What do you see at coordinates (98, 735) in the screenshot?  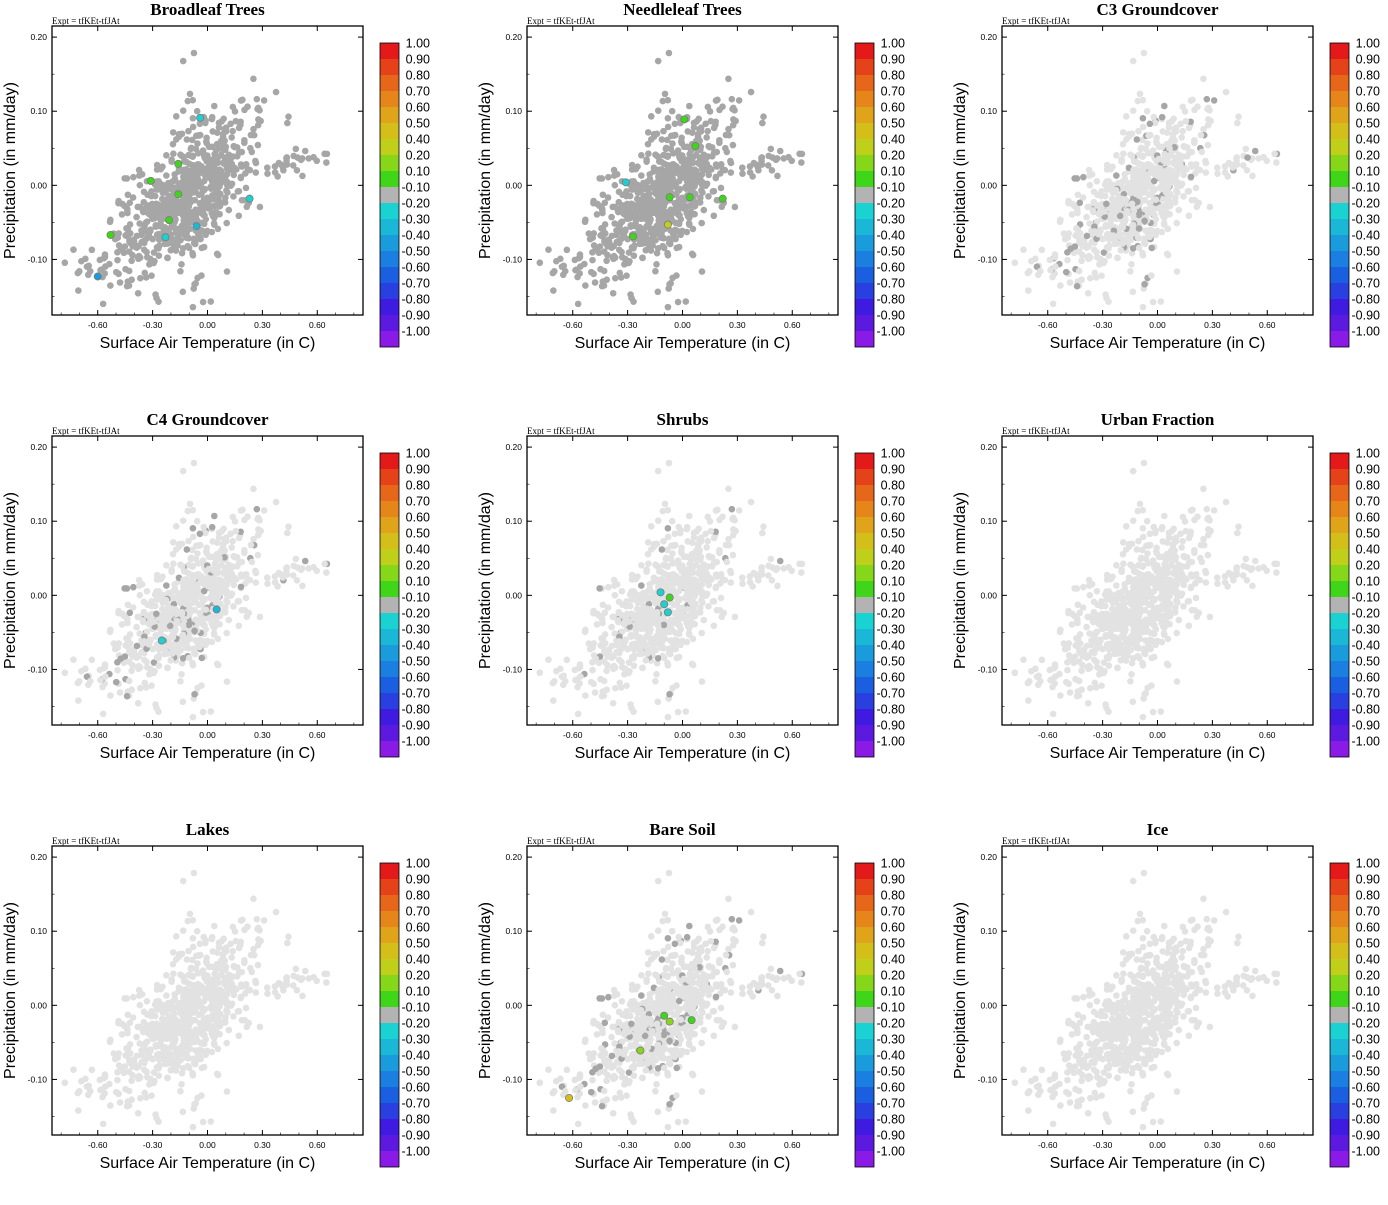 I see `x-tick-label: -0.60` at bounding box center [98, 735].